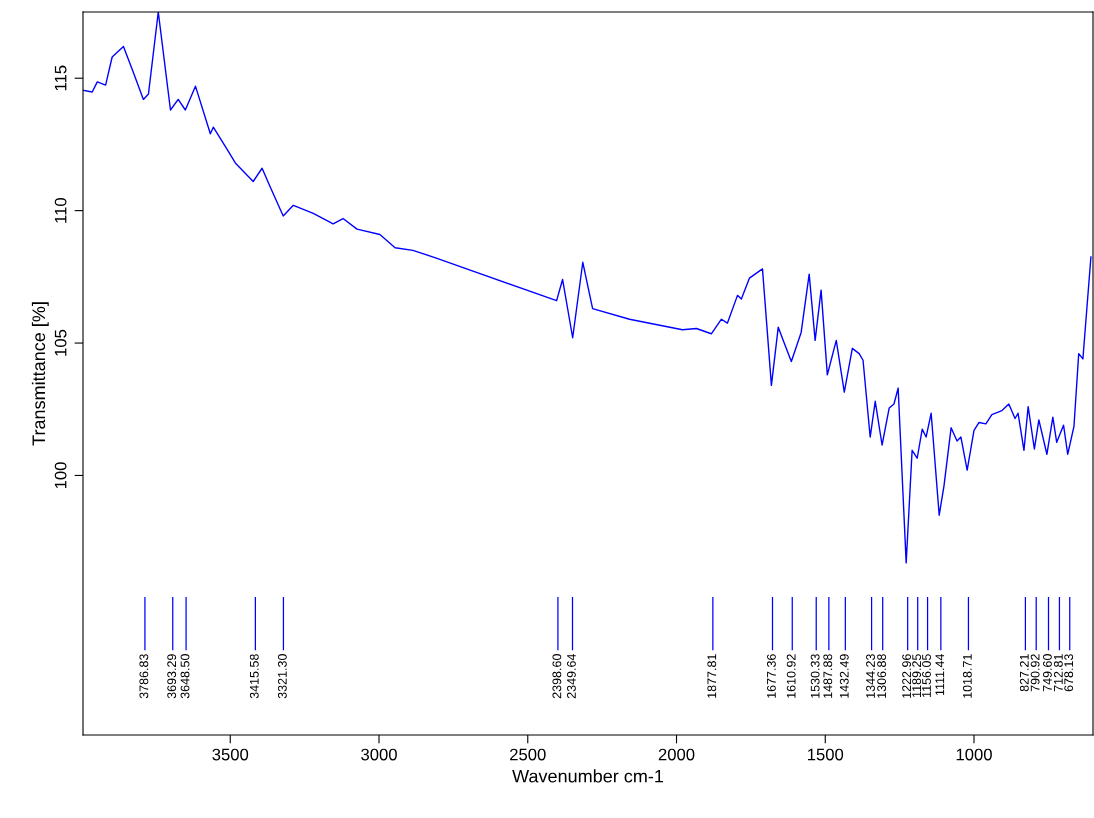  Describe the element at coordinates (60, 78) in the screenshot. I see `y-tick-label: 115` at that location.